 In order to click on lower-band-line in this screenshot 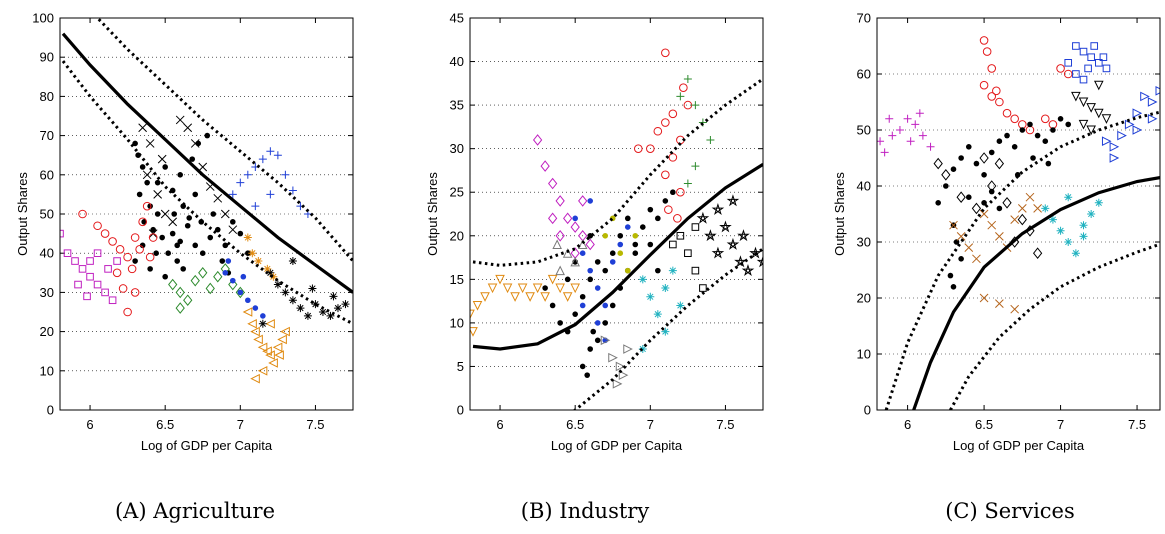, I will do `click(667, 328)`.